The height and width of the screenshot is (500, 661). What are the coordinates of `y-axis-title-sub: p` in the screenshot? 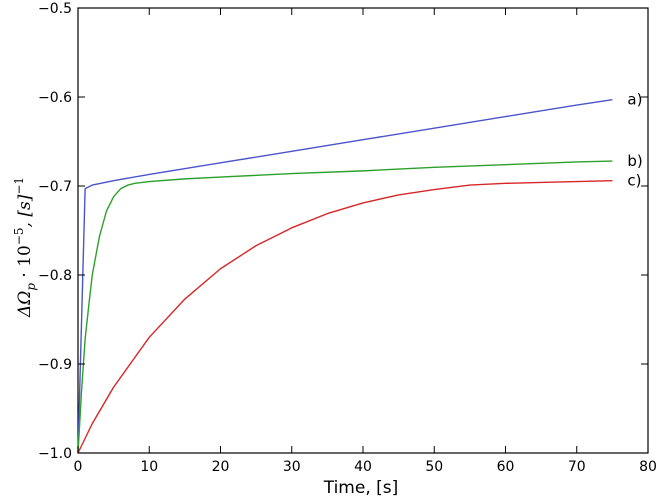 It's located at (31, 287).